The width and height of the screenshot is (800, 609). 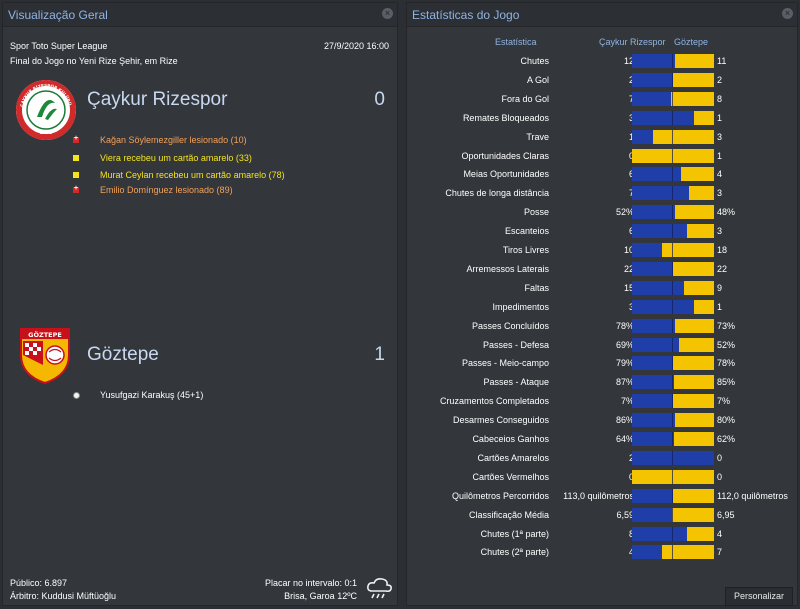 I want to click on stats-title: Estatísticas do Jogo, so click(x=466, y=15).